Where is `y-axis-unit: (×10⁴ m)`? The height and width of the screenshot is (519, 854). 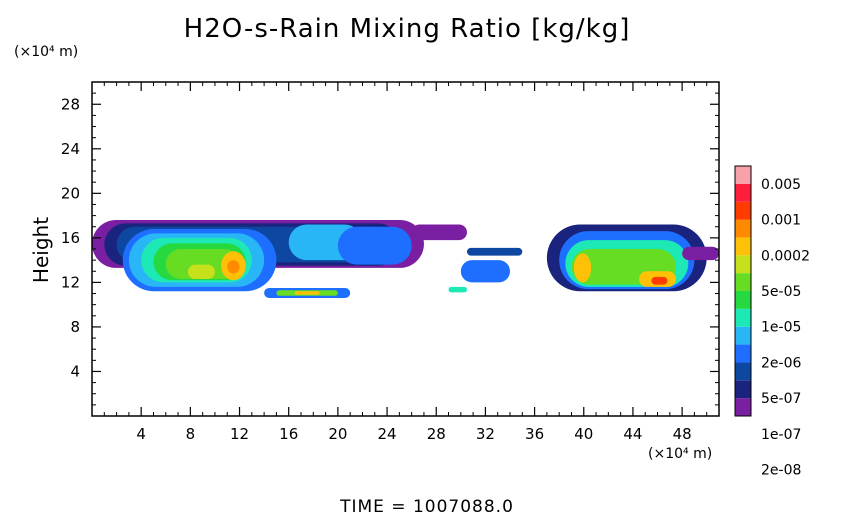
y-axis-unit: (×10⁴ m) is located at coordinates (46, 52).